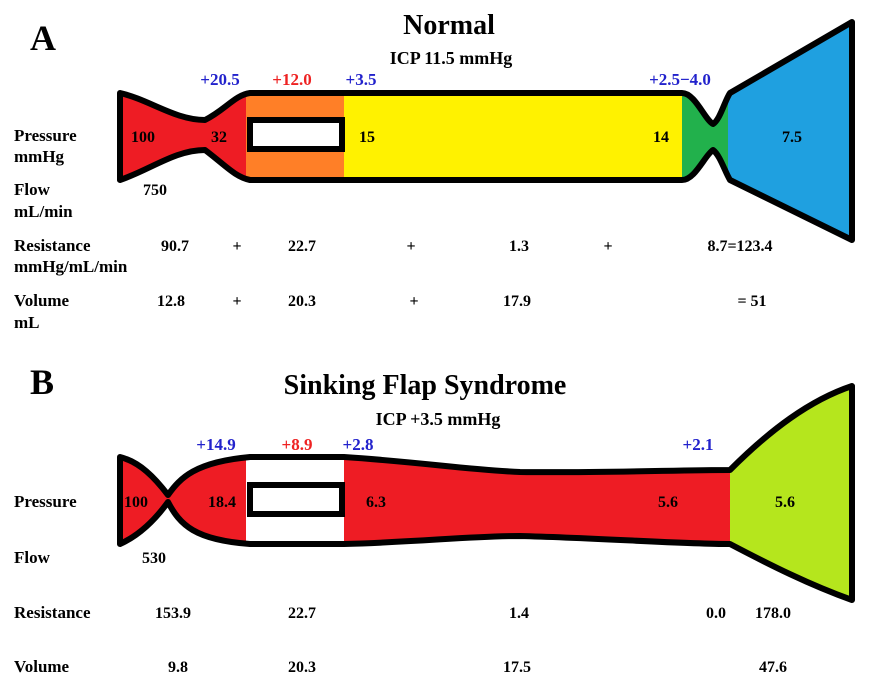  Describe the element at coordinates (785, 502) in the screenshot. I see `panel-b-pressure-5: 5.6` at that location.